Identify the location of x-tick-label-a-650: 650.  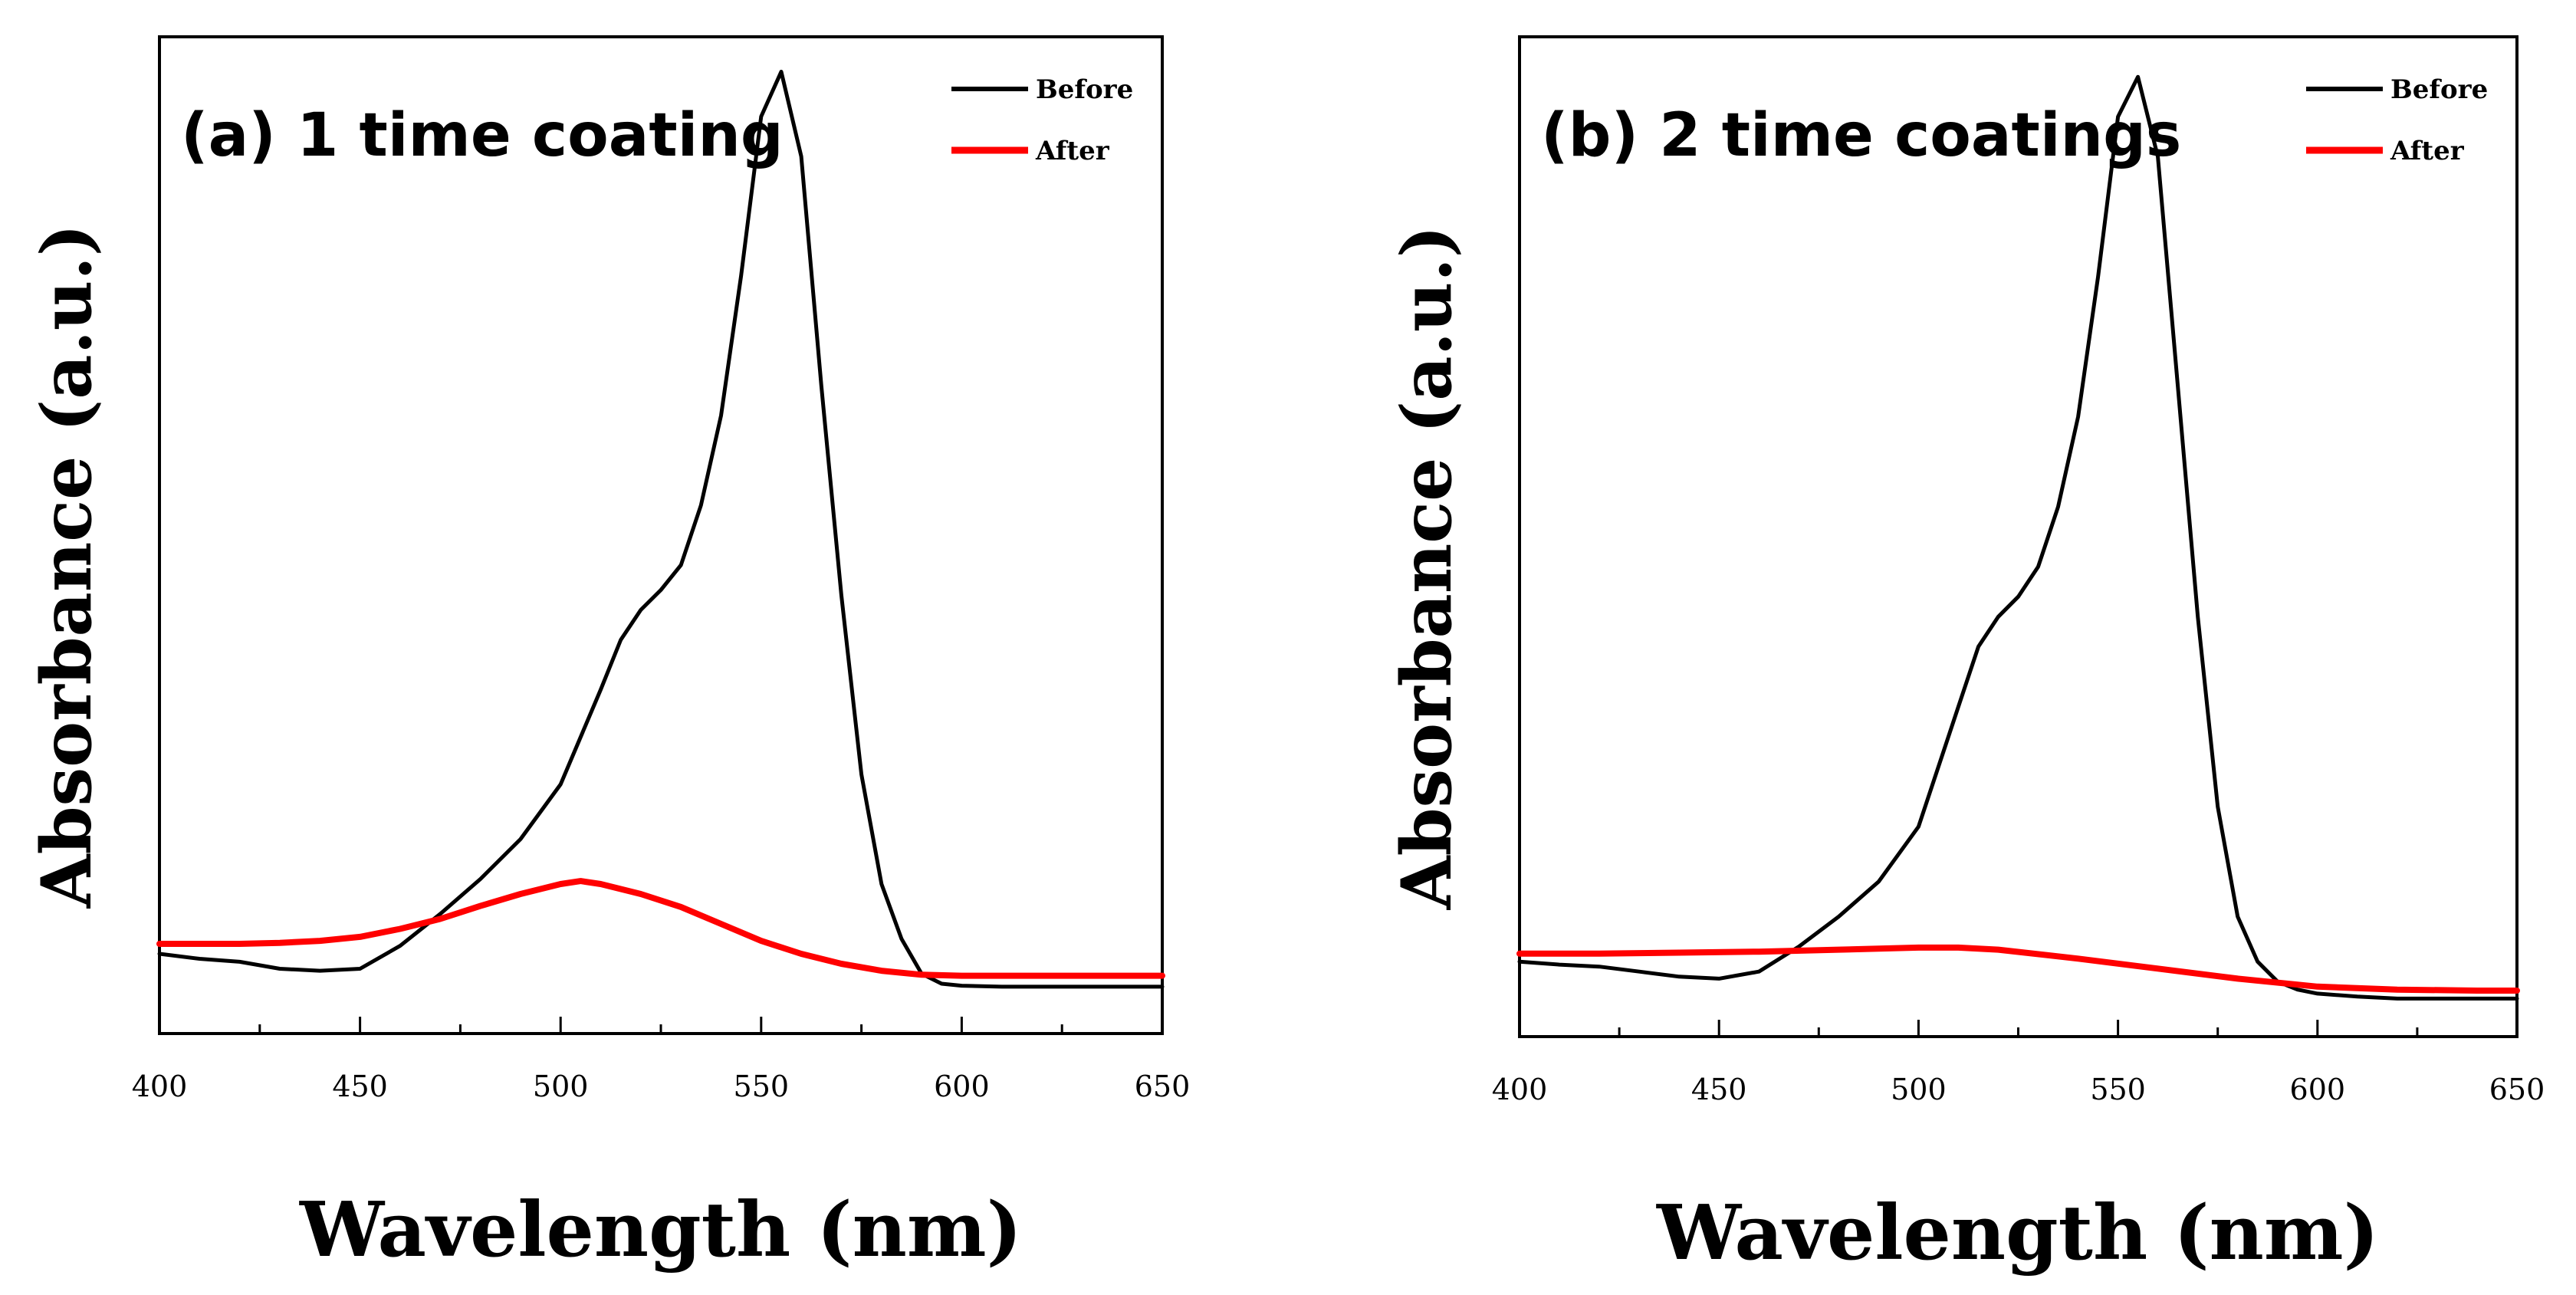
(1163, 1086).